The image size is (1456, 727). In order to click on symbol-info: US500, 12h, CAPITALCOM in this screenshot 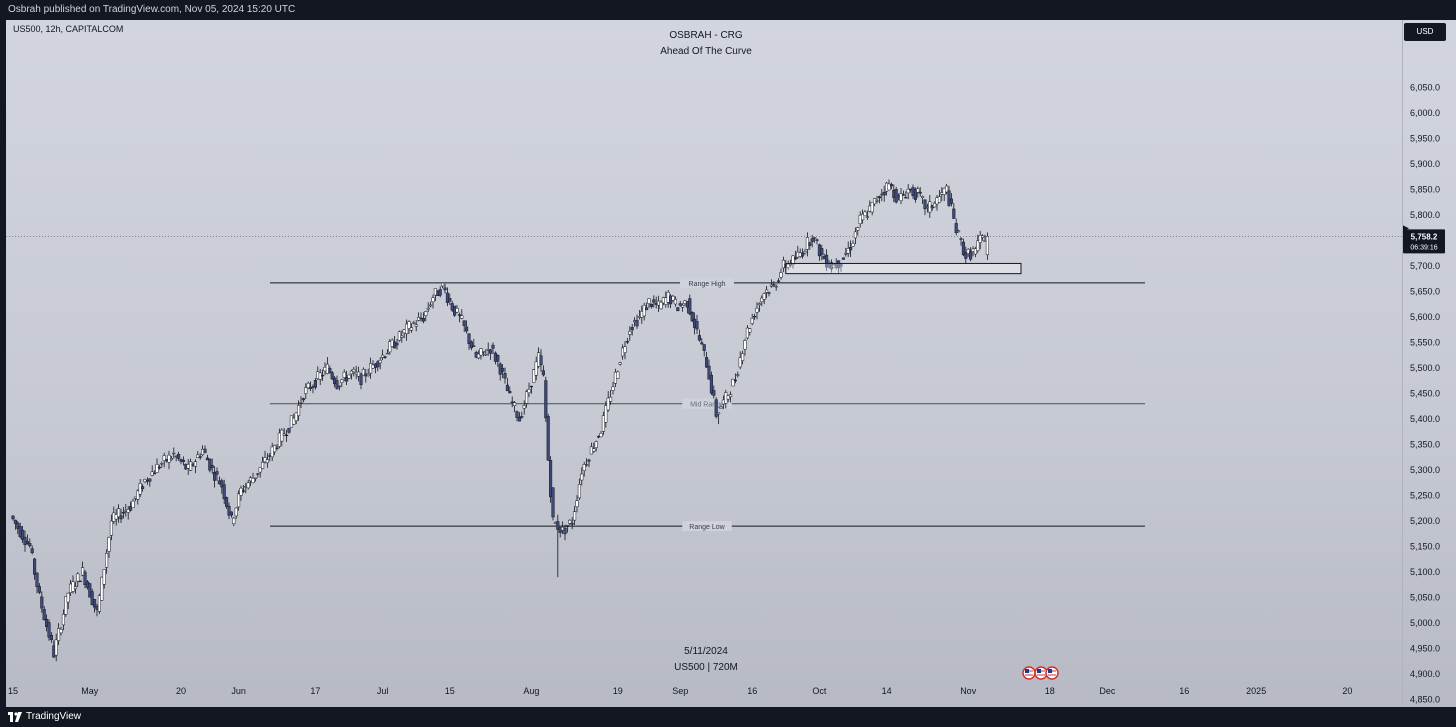, I will do `click(68, 29)`.